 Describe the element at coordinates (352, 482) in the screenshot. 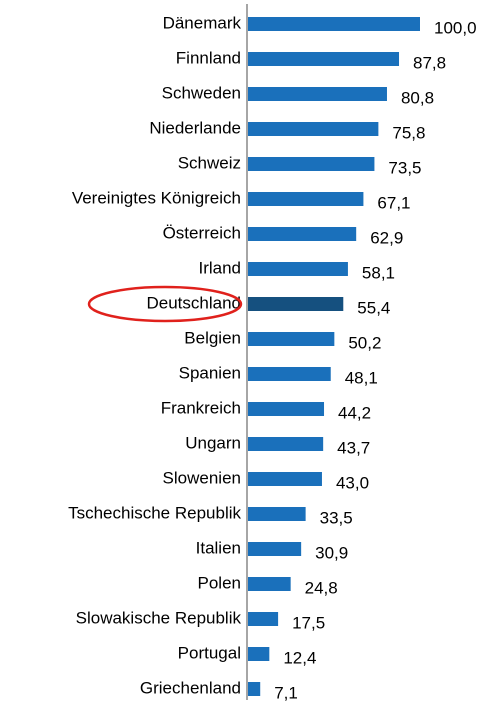

I see `value-label: 43,0` at that location.